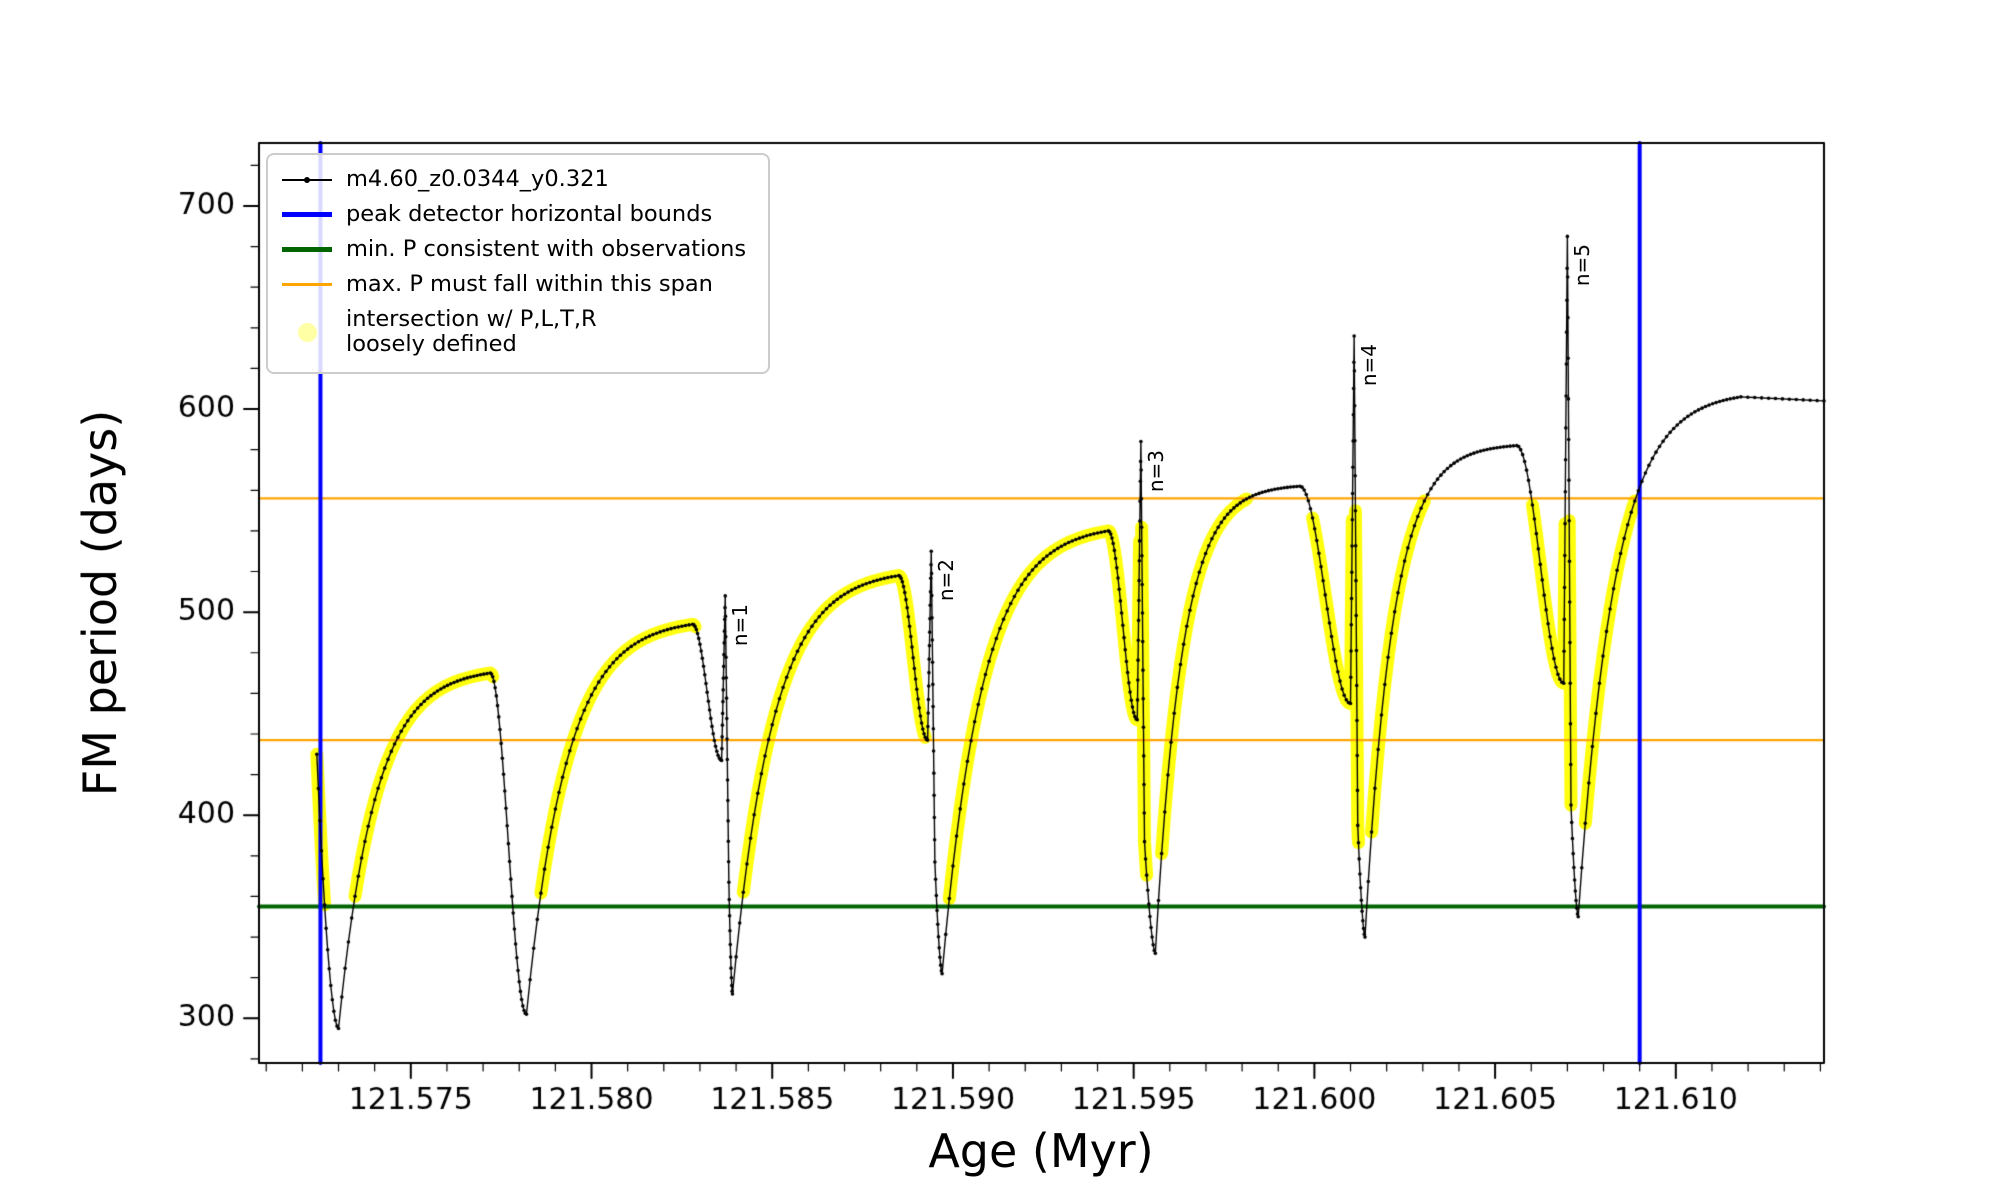 The image size is (2000, 1200). What do you see at coordinates (1582, 265) in the screenshot?
I see `spike-annotation-n5: n=5` at bounding box center [1582, 265].